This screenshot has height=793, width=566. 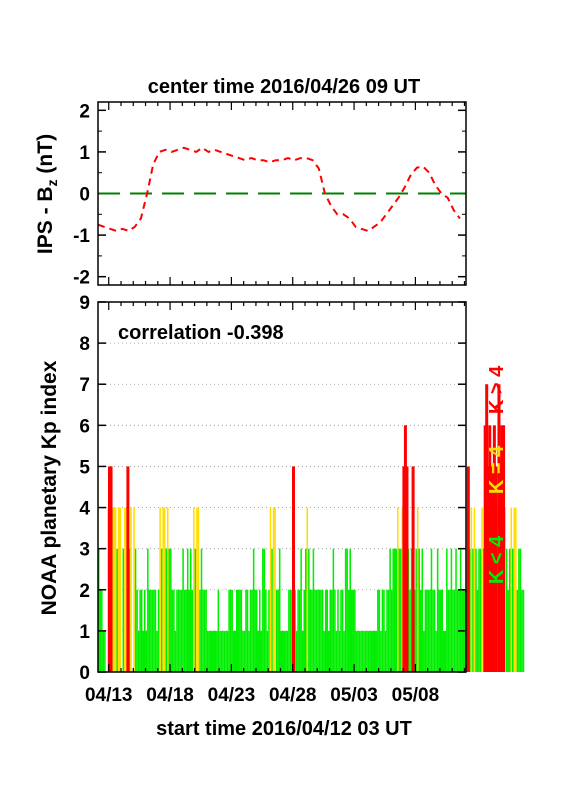 What do you see at coordinates (170, 695) in the screenshot?
I see `kp-x-tick-label: 04/18` at bounding box center [170, 695].